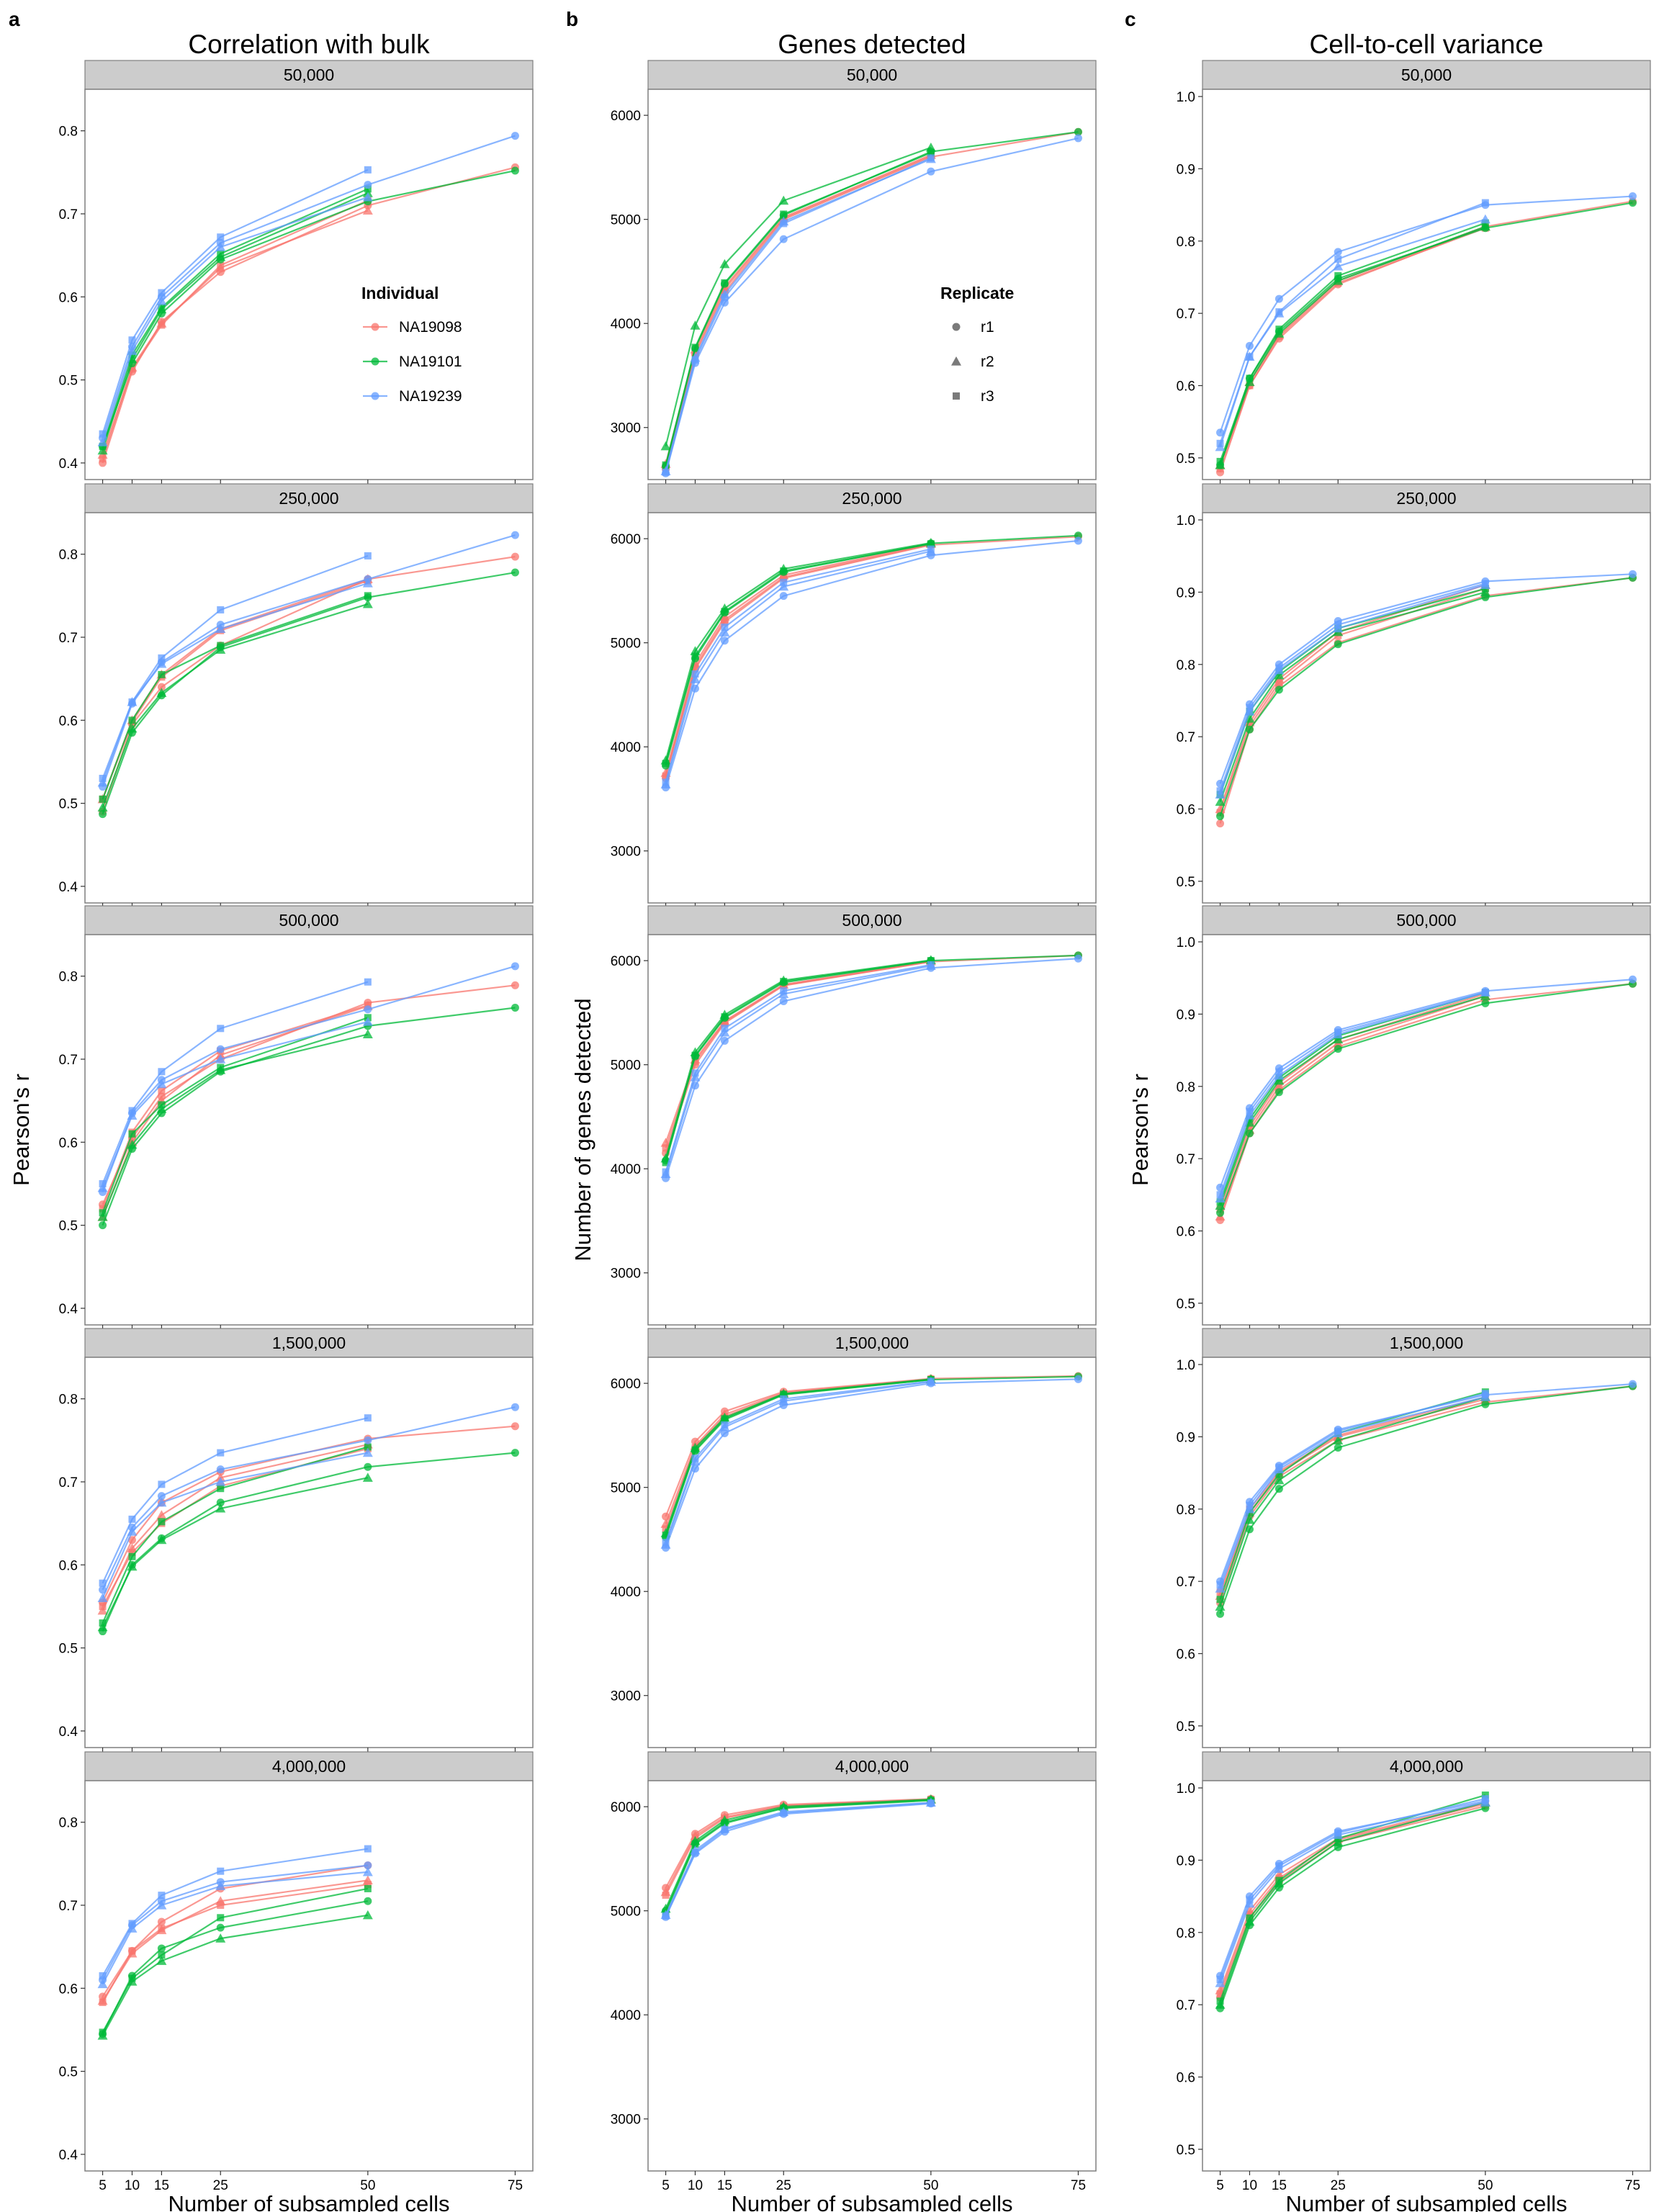  What do you see at coordinates (572, 19) in the screenshot?
I see `panel-letter: b` at bounding box center [572, 19].